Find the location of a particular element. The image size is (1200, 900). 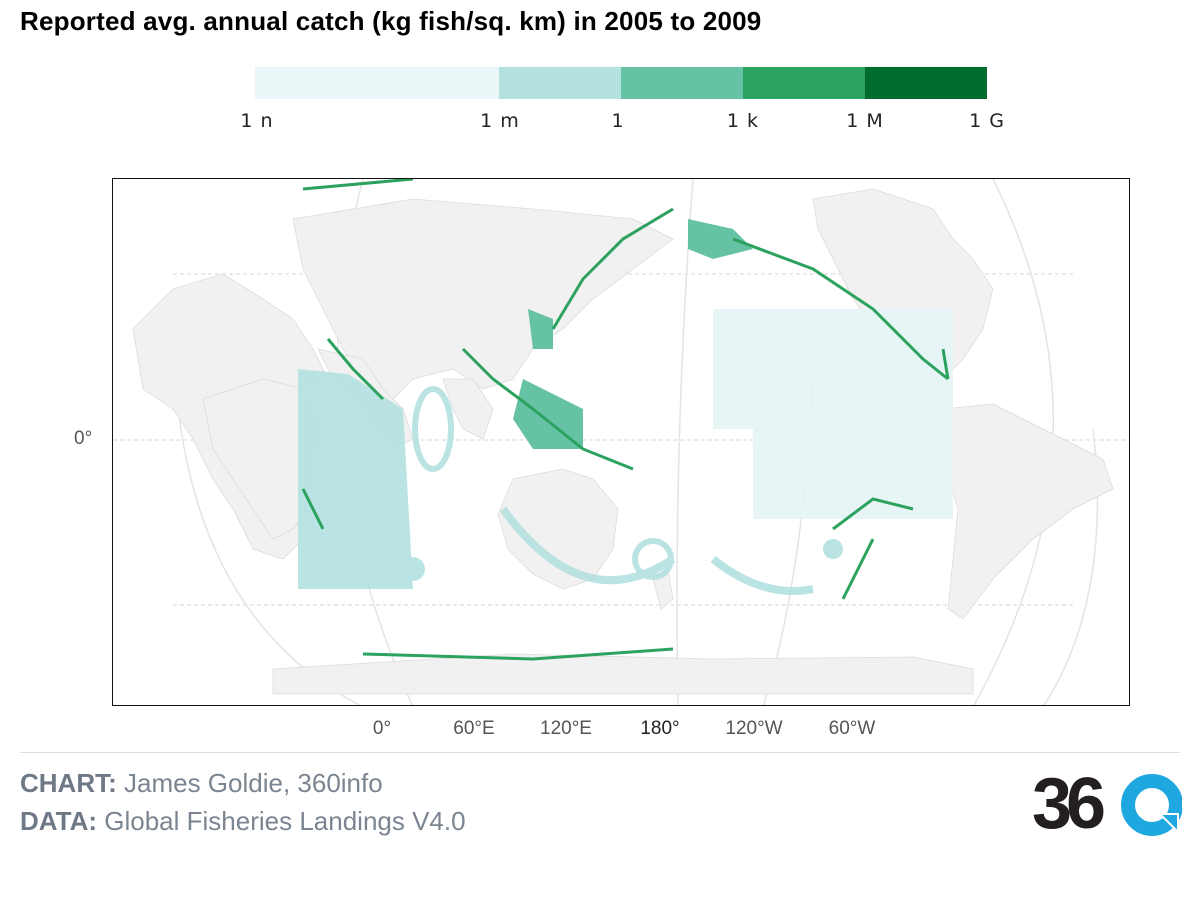

y-label-equator: 0° is located at coordinates (83, 438).